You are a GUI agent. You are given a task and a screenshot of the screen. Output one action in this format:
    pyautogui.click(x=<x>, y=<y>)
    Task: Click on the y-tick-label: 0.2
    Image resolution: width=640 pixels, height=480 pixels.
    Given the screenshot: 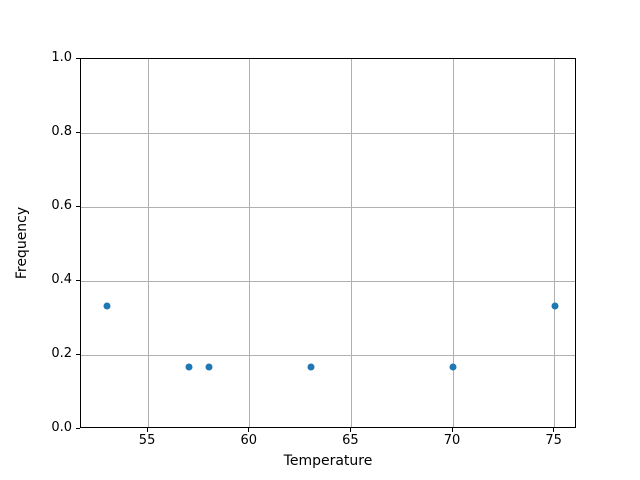 What is the action you would take?
    pyautogui.click(x=61, y=353)
    